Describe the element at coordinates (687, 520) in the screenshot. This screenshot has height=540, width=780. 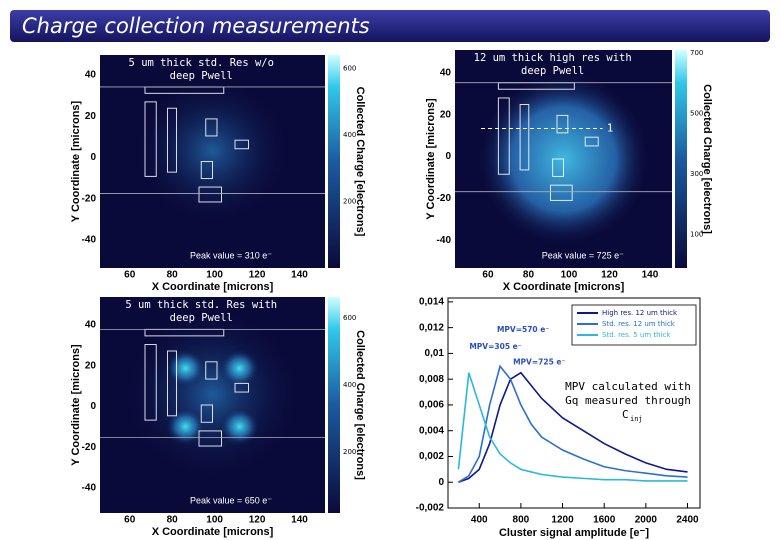
I see `x-tick-label: 2400` at that location.